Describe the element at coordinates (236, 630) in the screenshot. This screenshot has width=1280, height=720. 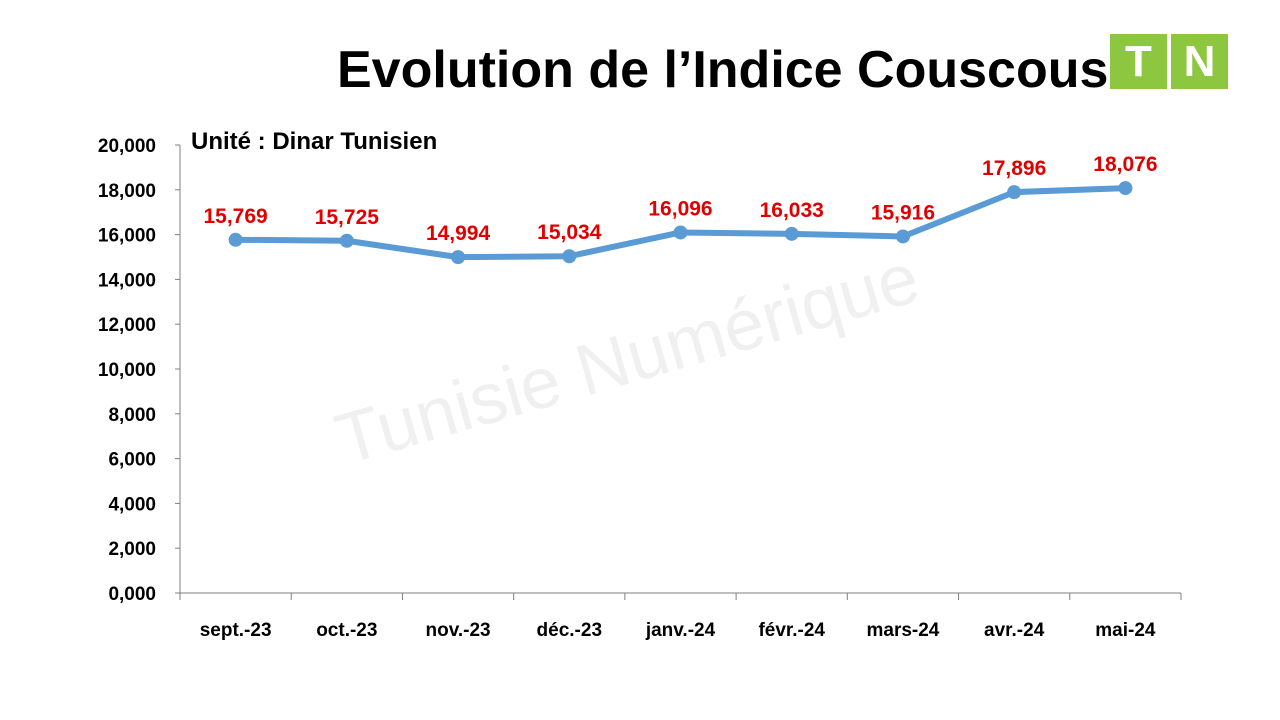
I see `x-tick-label: sept.-23` at that location.